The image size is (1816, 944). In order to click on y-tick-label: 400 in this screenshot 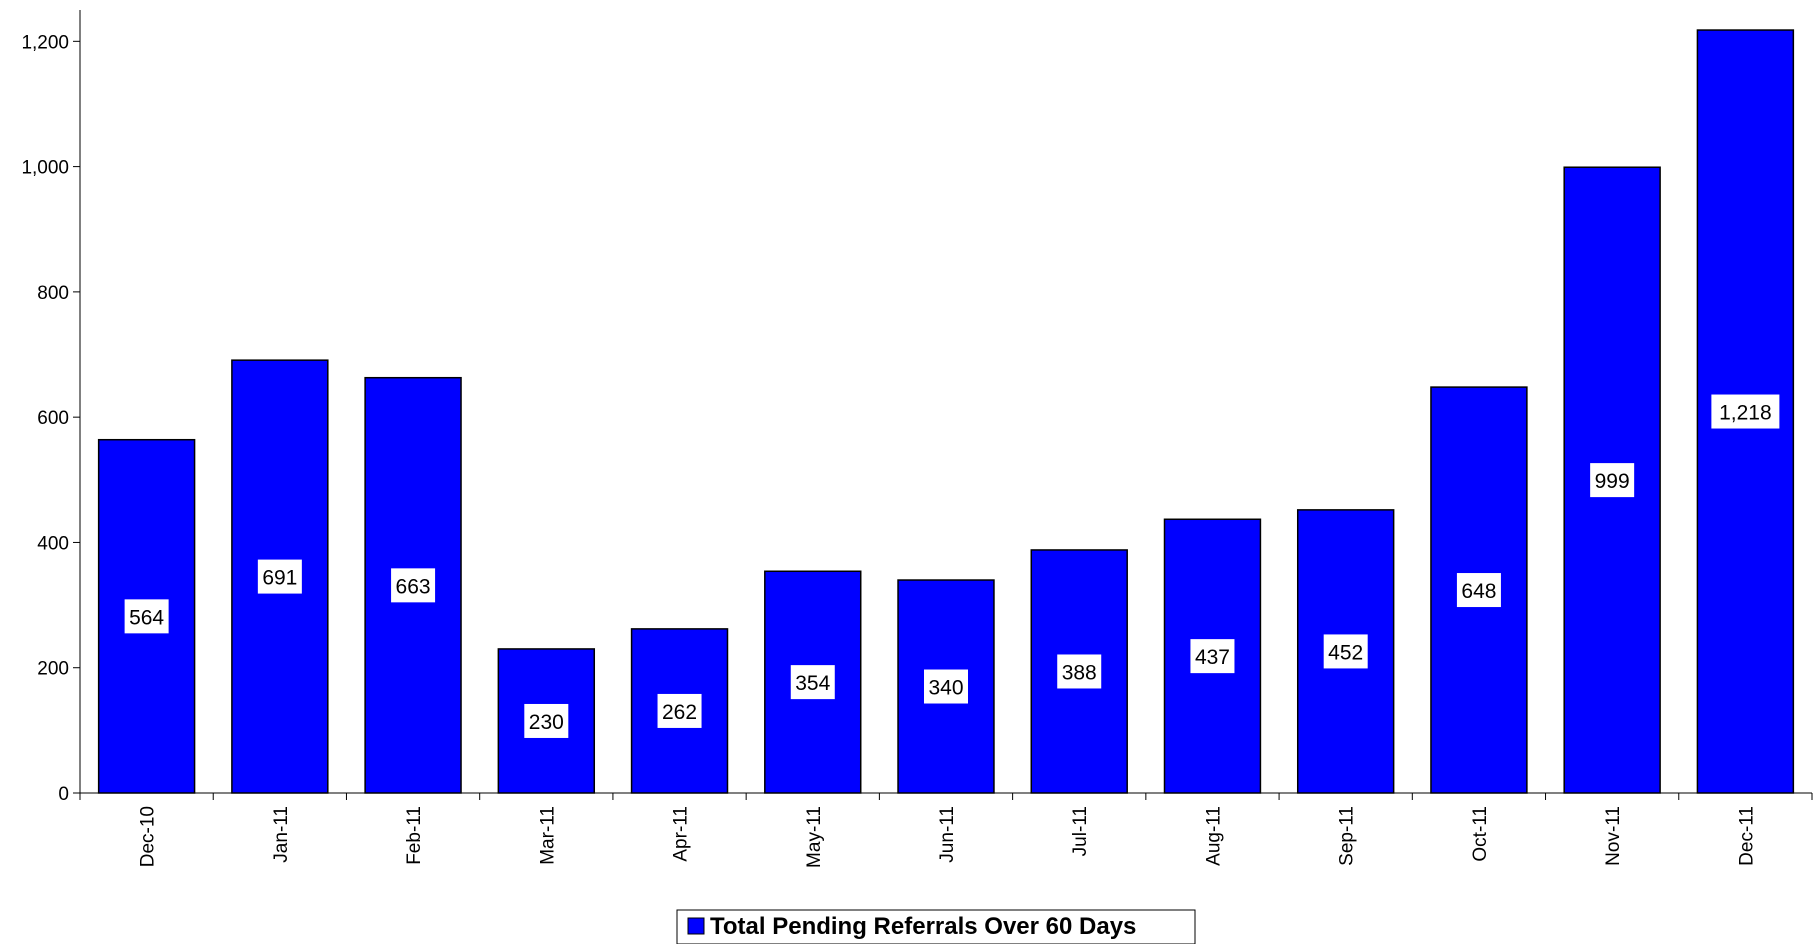, I will do `click(53, 543)`.